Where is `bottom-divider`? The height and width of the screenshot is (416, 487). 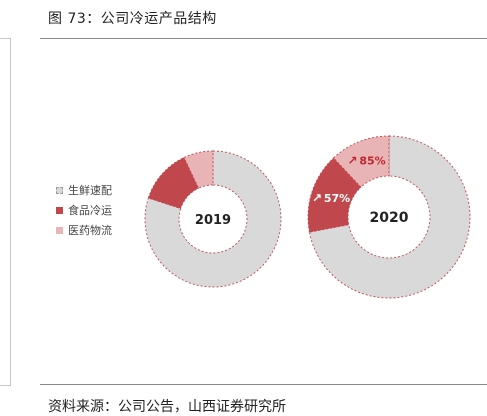
bottom-divider is located at coordinates (263, 384).